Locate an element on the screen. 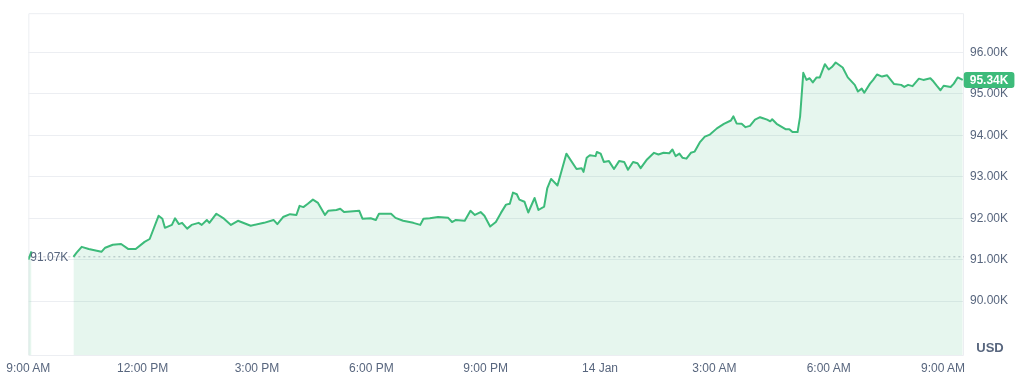 The image size is (1024, 377). y-tick-label: 90.00K is located at coordinates (989, 300).